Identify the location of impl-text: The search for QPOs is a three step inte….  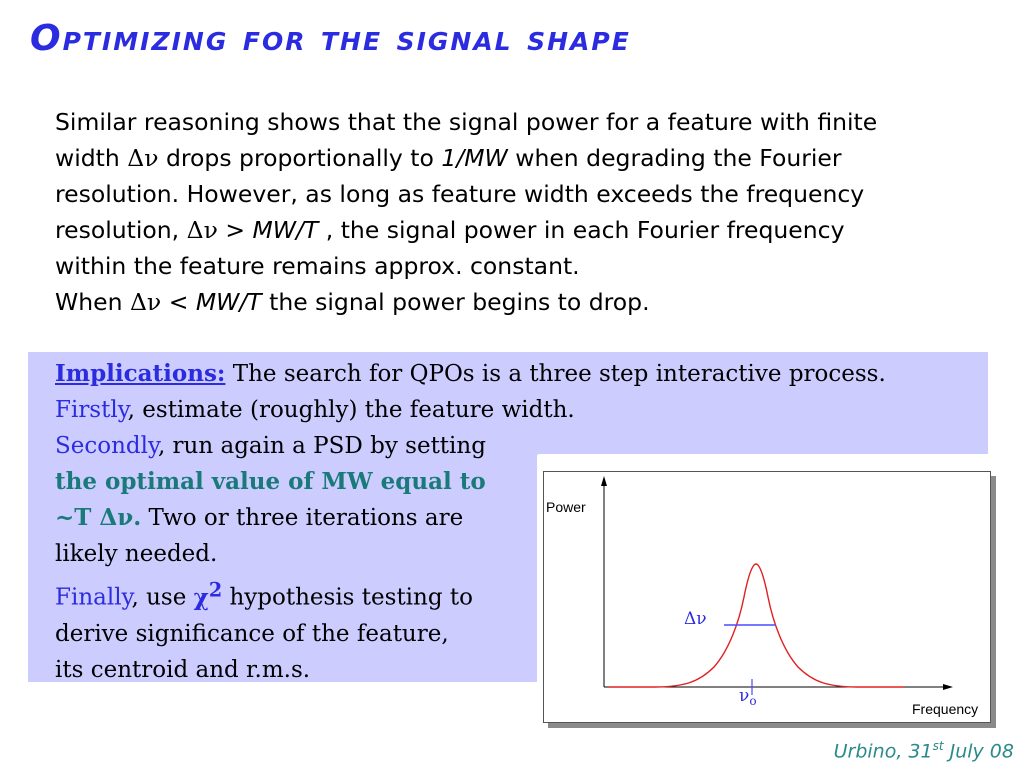
(555, 374).